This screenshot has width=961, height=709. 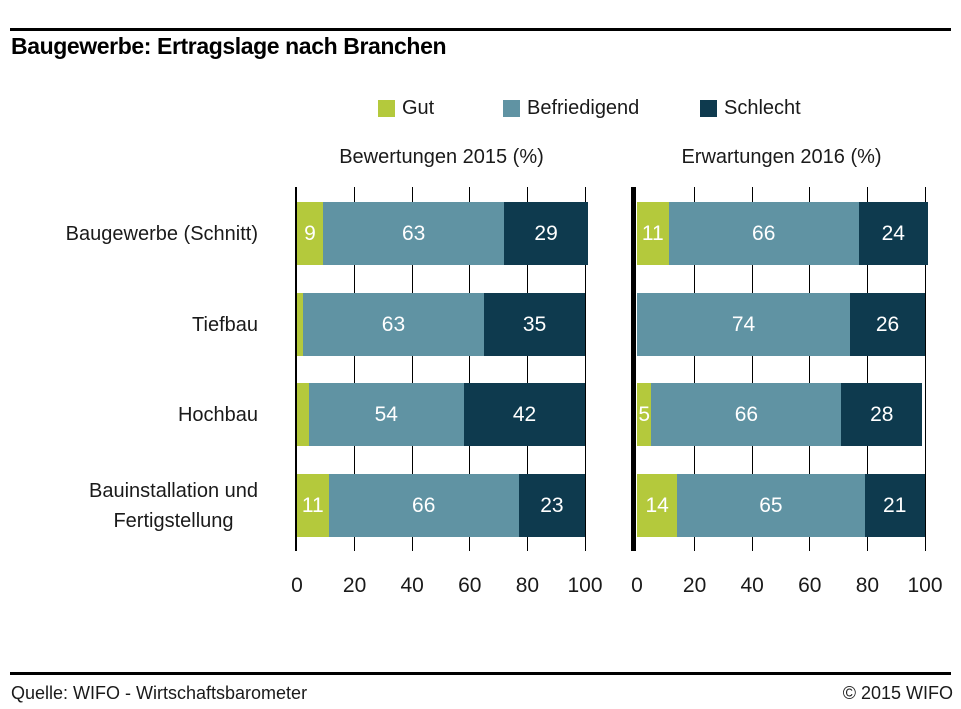 I want to click on bar-value-label: 28, so click(x=882, y=414).